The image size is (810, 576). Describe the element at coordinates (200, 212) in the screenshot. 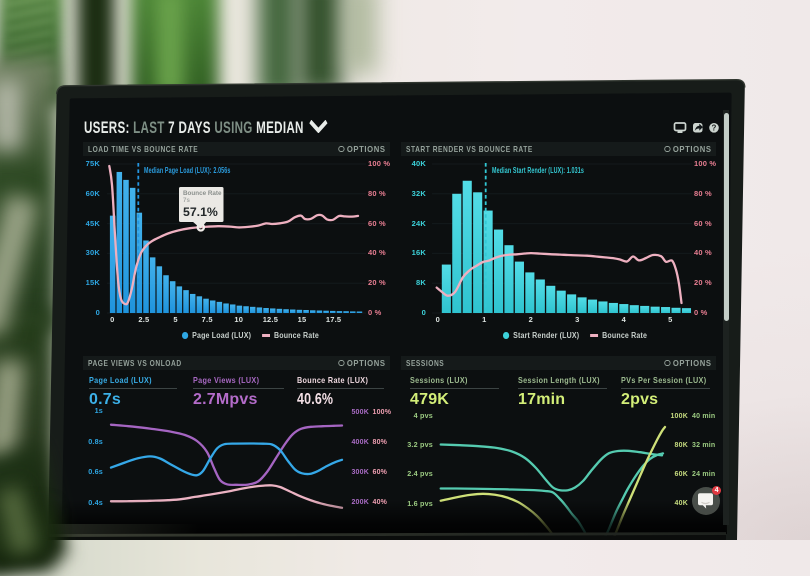

I see `svg-text: 57.1%` at that location.